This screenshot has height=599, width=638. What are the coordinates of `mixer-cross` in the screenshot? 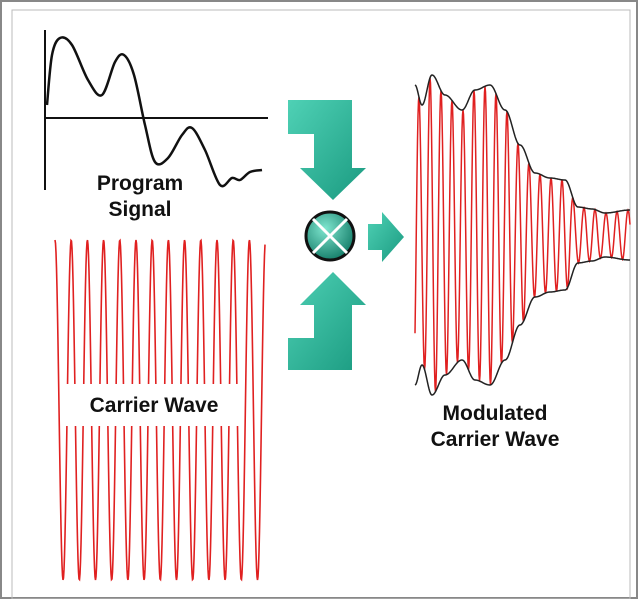 It's located at (330, 236).